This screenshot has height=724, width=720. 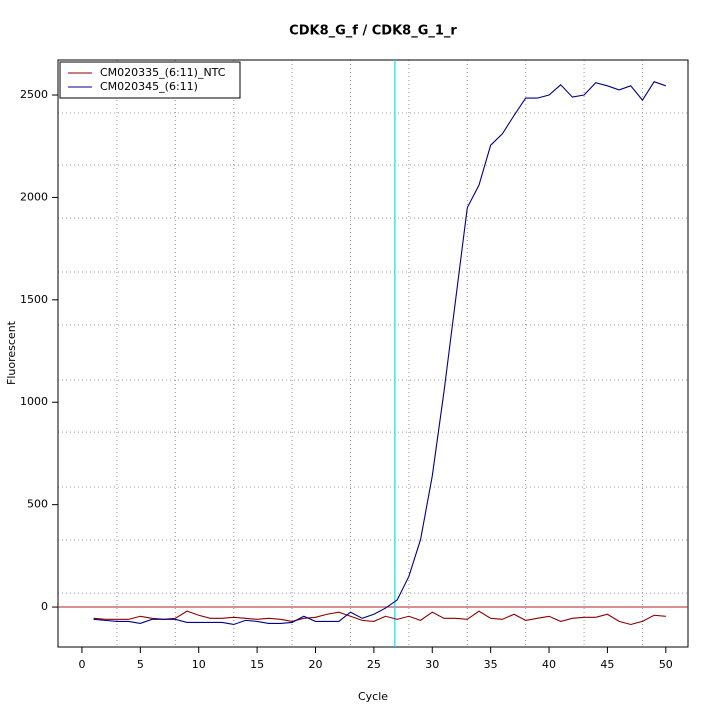 What do you see at coordinates (607, 664) in the screenshot?
I see `x-tick-label: 45` at bounding box center [607, 664].